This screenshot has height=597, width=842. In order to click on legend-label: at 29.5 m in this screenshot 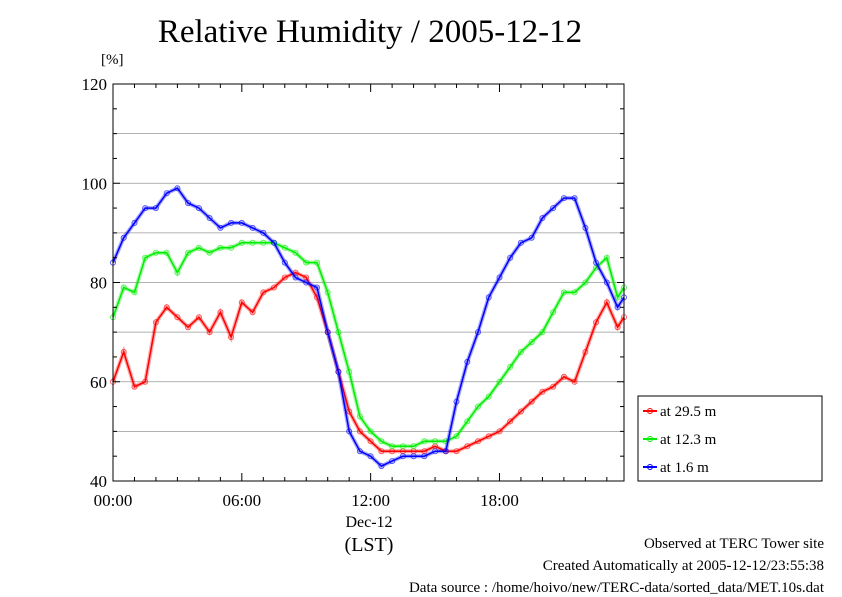, I will do `click(688, 412)`.